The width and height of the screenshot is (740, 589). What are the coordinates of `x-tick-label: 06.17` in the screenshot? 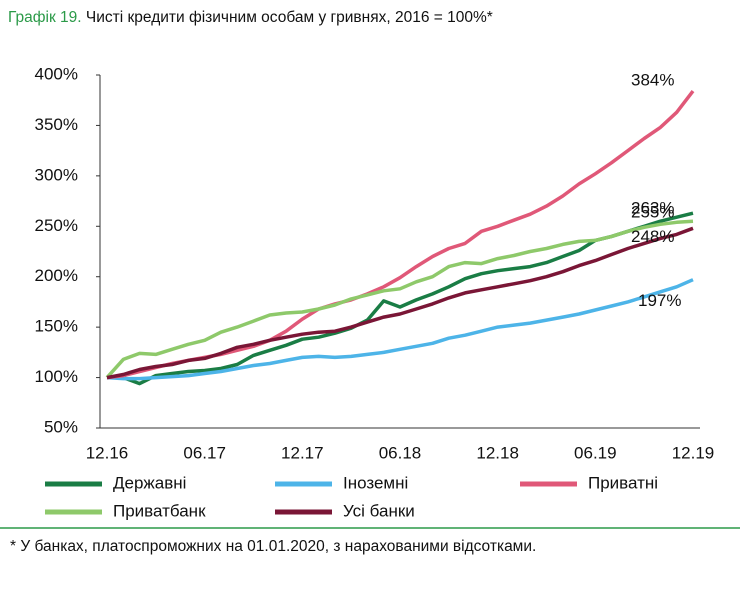 It's located at (204, 452).